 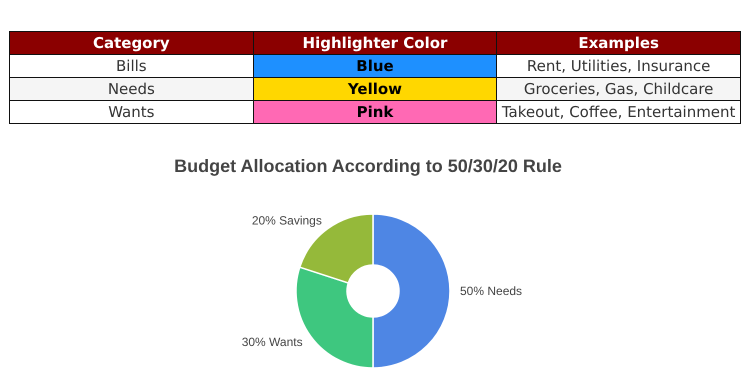 I want to click on category-label: Needs, so click(x=131, y=89).